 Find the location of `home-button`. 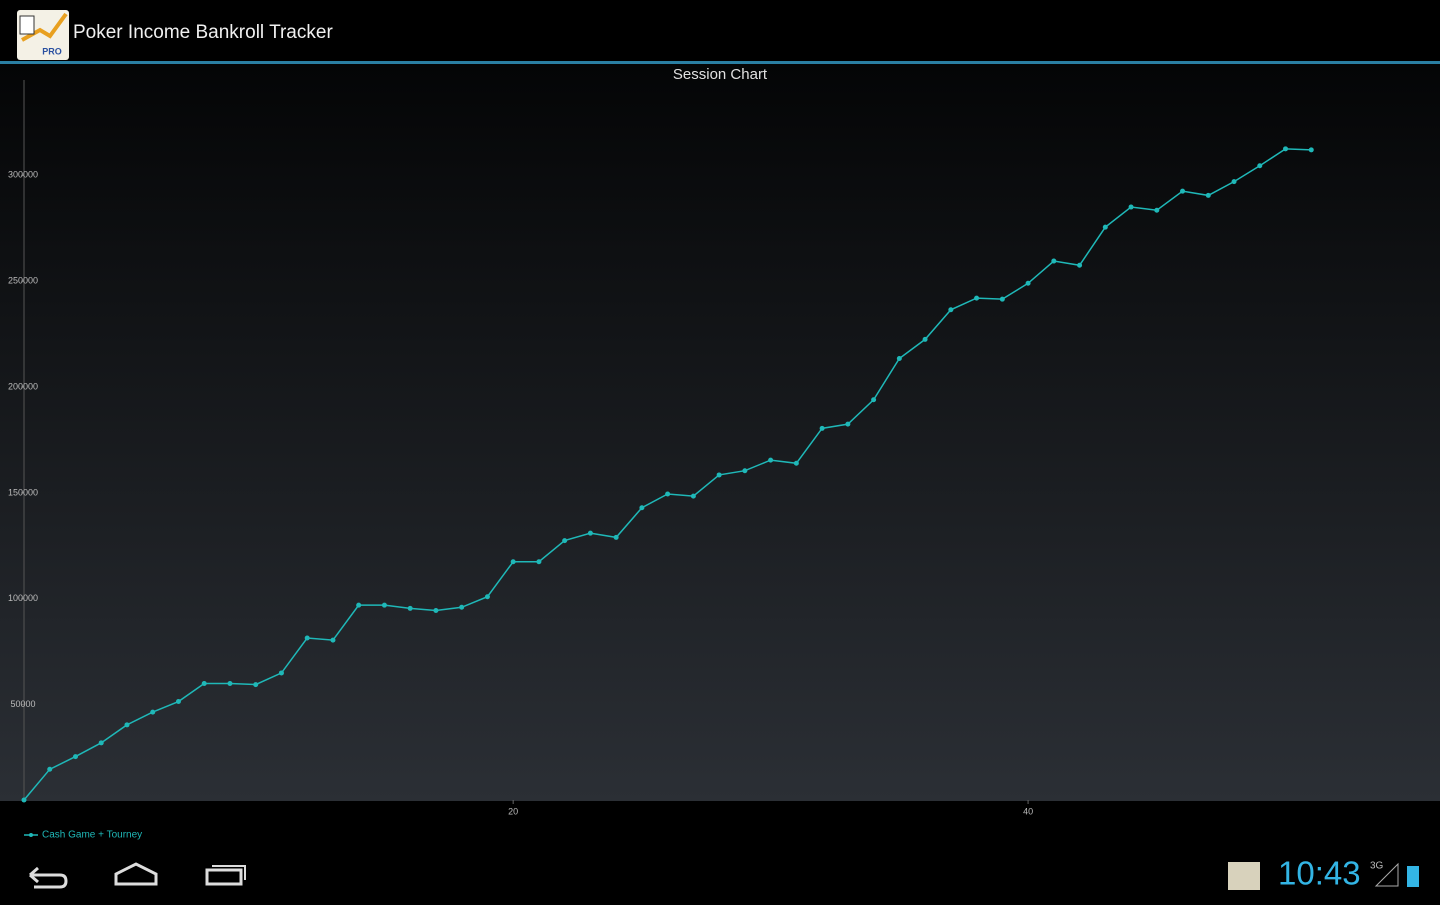

home-button is located at coordinates (136, 874).